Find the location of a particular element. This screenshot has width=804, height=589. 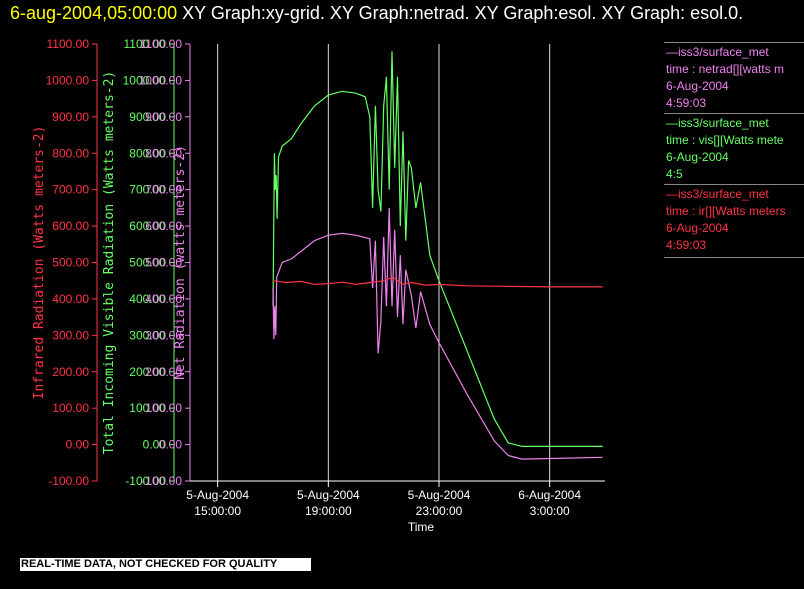

legend-entry-line: 4:5 is located at coordinates (674, 174).